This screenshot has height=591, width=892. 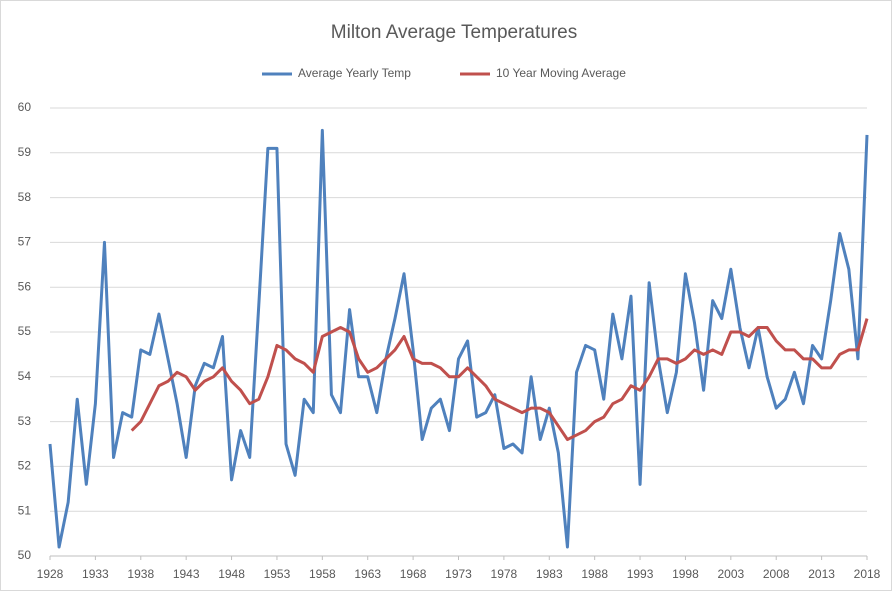 I want to click on y-tick-label: 59, so click(x=25, y=152).